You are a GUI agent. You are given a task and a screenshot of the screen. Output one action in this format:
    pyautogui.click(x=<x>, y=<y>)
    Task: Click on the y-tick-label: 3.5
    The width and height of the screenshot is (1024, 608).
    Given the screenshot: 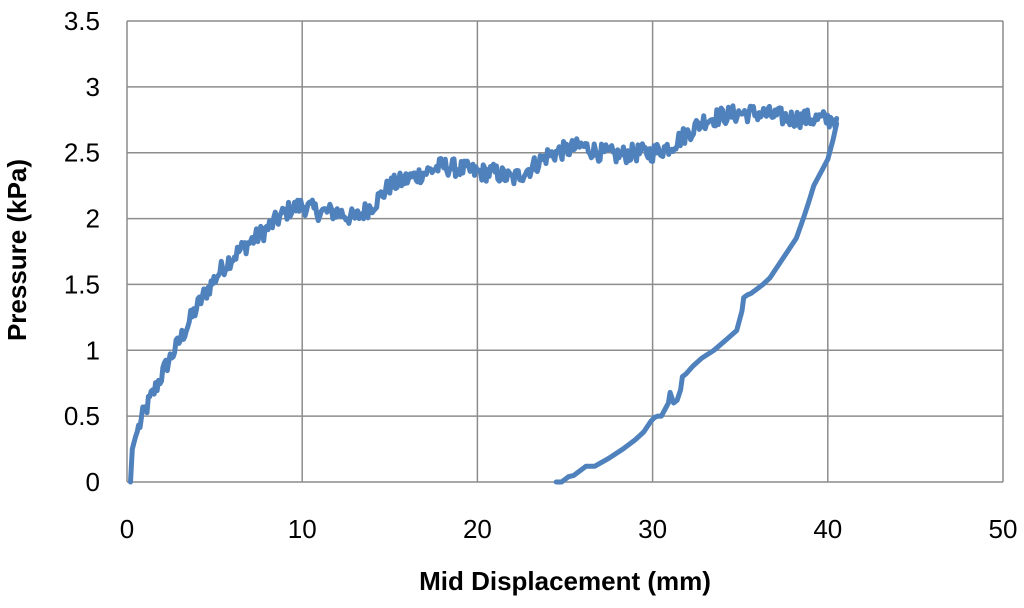 What is the action you would take?
    pyautogui.click(x=82, y=21)
    